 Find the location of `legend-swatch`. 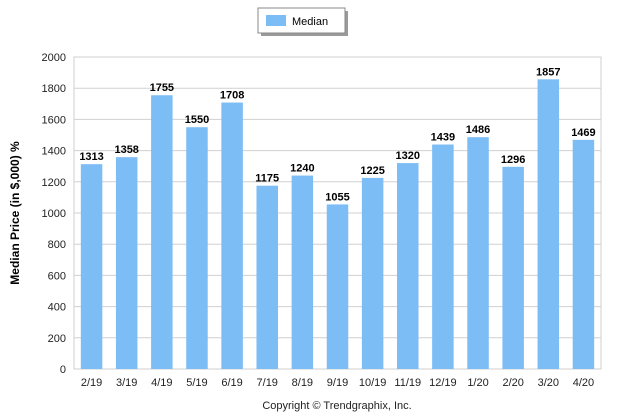

legend-swatch is located at coordinates (276, 20).